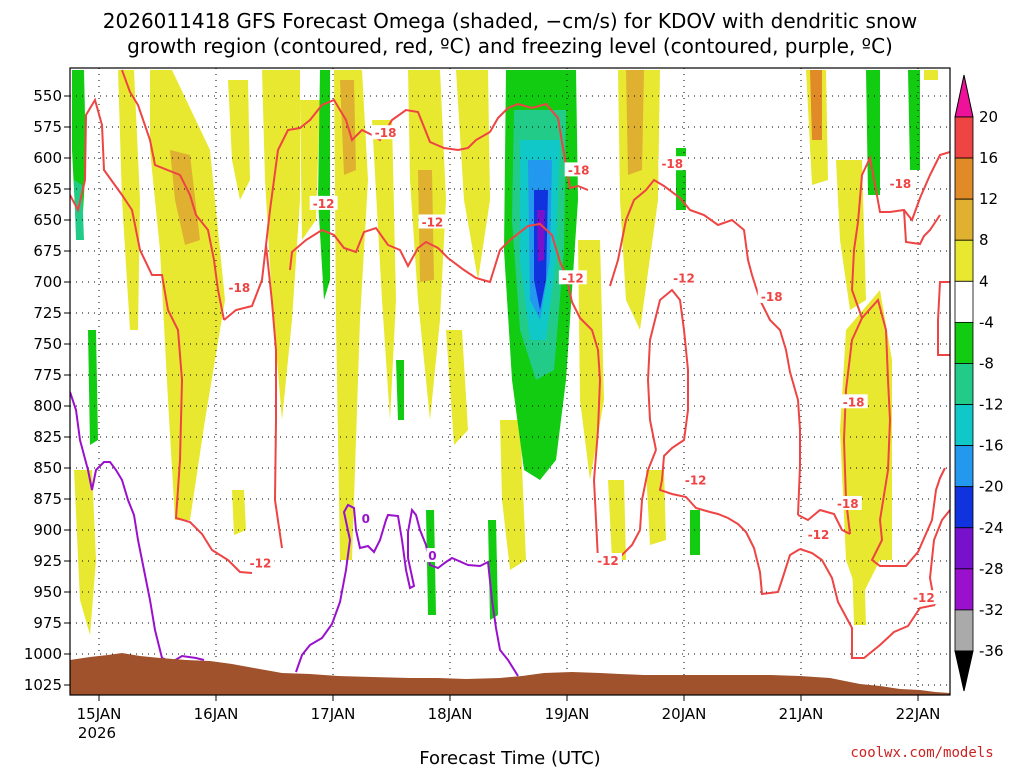  I want to click on dgz-contour-19jan-right, so click(705, 347).